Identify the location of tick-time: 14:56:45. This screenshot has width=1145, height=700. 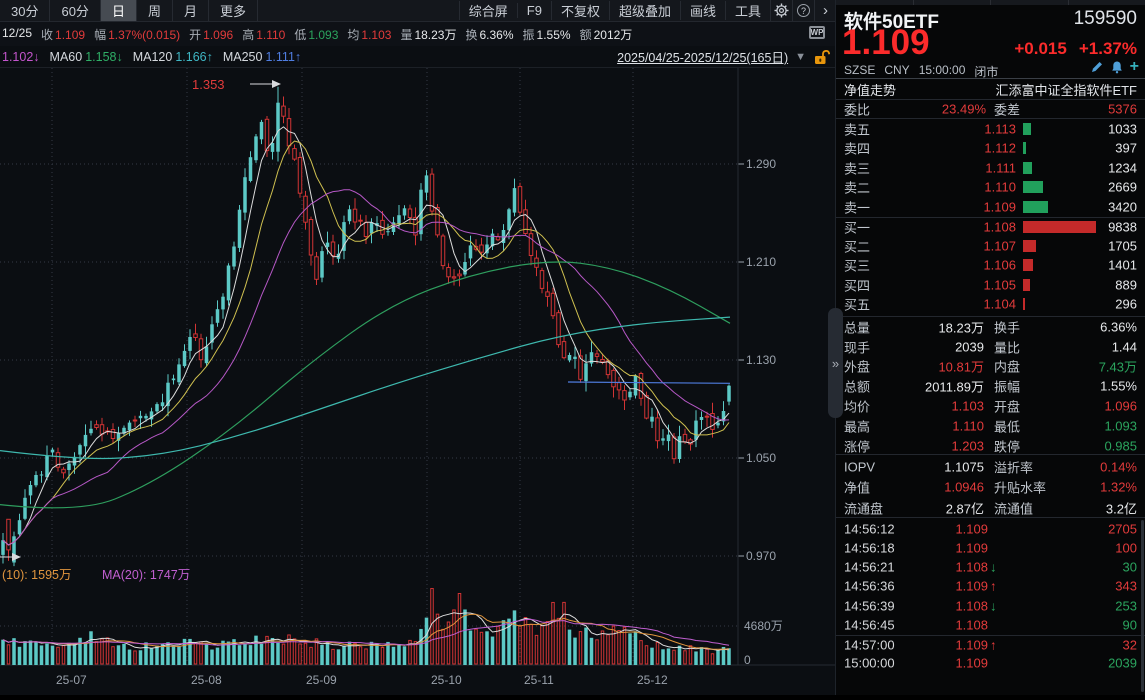
(869, 625).